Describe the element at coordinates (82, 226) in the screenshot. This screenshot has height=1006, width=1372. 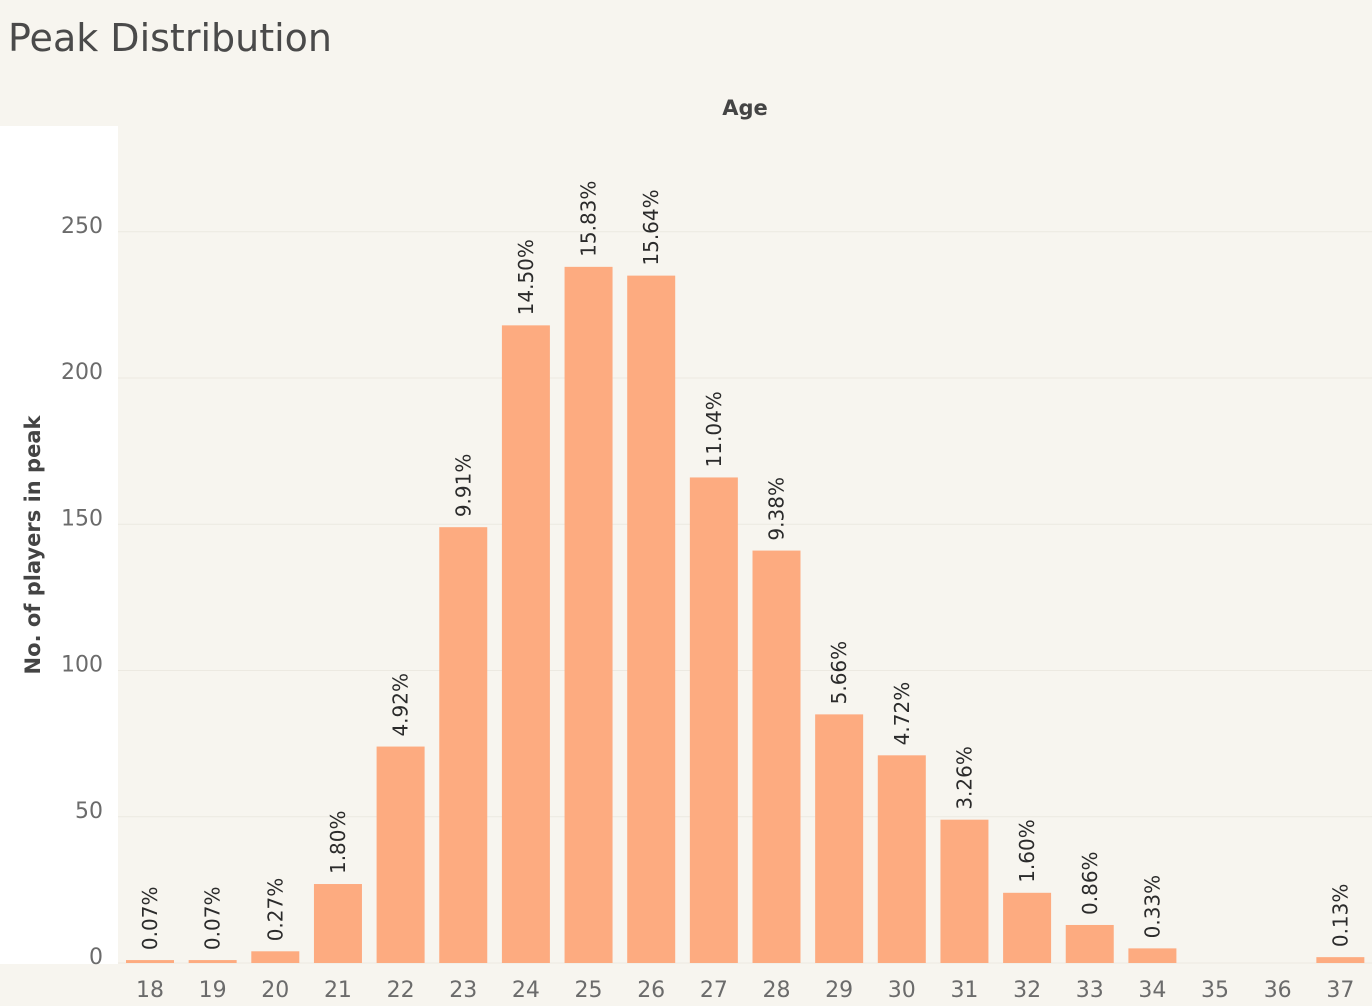
I see `y-tick-label: 250` at that location.